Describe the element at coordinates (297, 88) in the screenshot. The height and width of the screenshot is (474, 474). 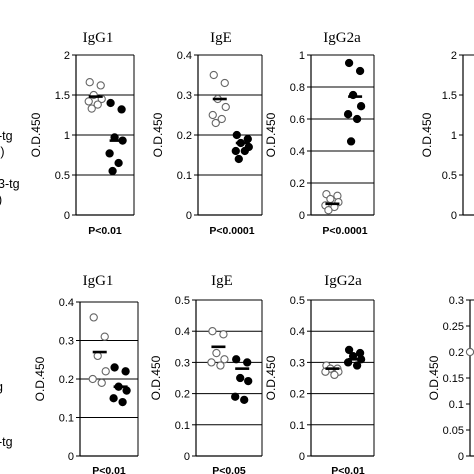
I see `y-tick-label: 0.8` at that location.